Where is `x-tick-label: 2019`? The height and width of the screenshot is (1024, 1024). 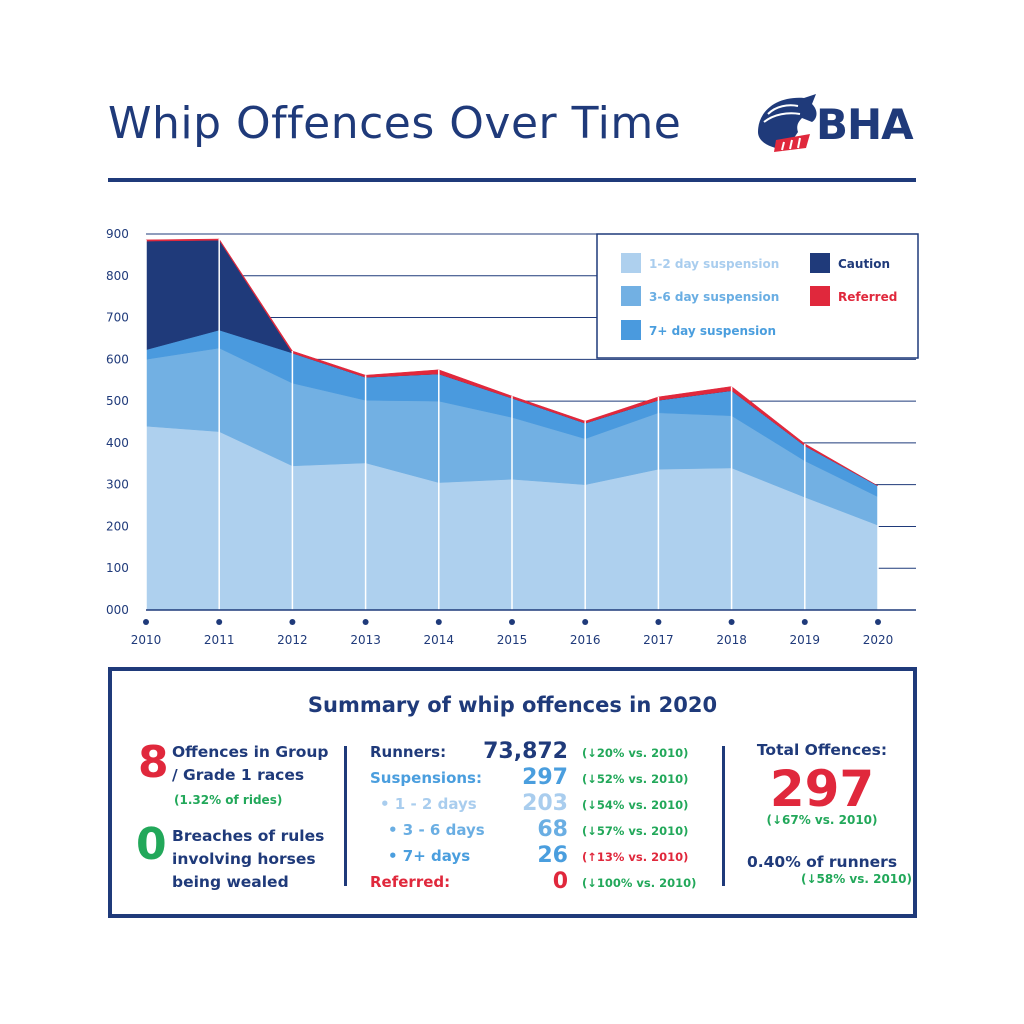
x-tick-label: 2019 is located at coordinates (805, 640).